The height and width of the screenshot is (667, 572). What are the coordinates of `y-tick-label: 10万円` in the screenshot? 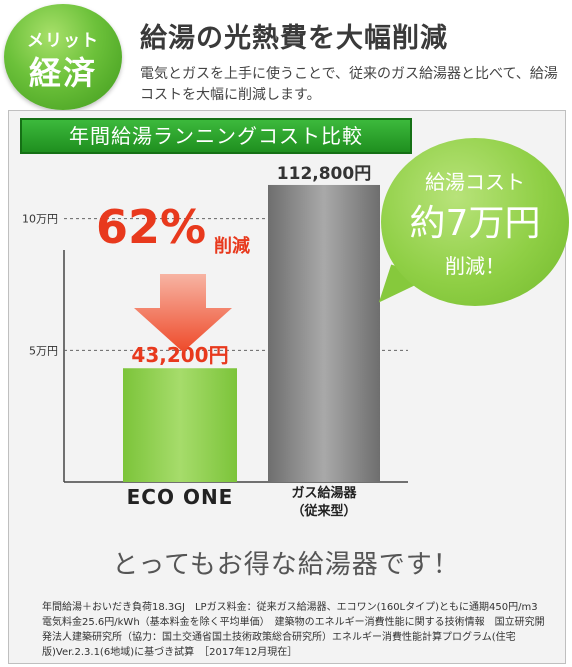 It's located at (40, 219).